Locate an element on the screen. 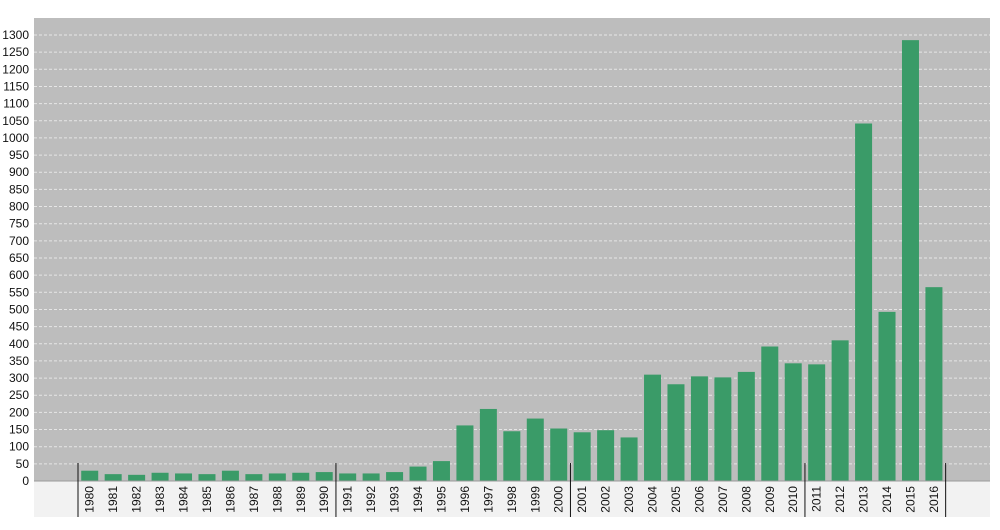 The image size is (1000, 530). x-tick-label: 2014 is located at coordinates (887, 499).